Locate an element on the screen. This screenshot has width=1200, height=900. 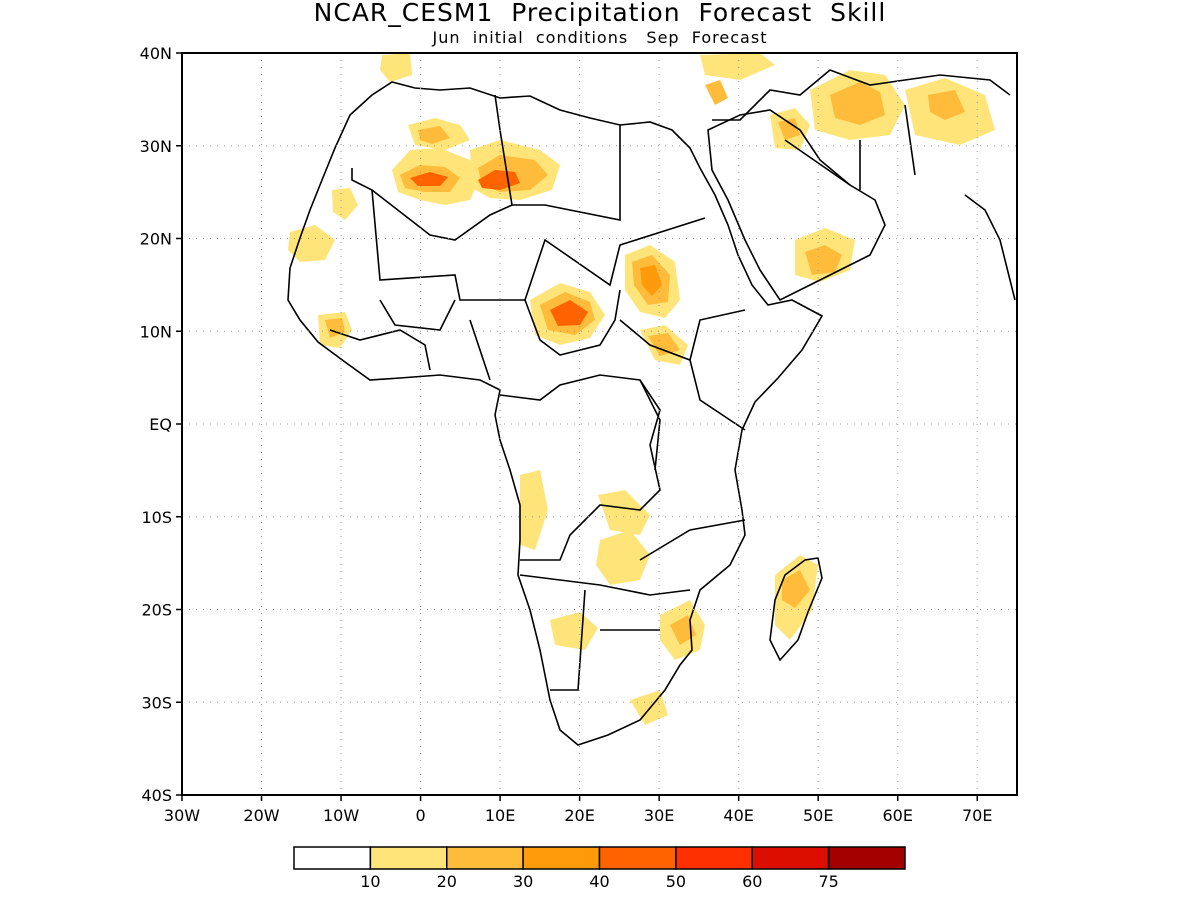
skill-region-mauritania is located at coordinates (311, 243).